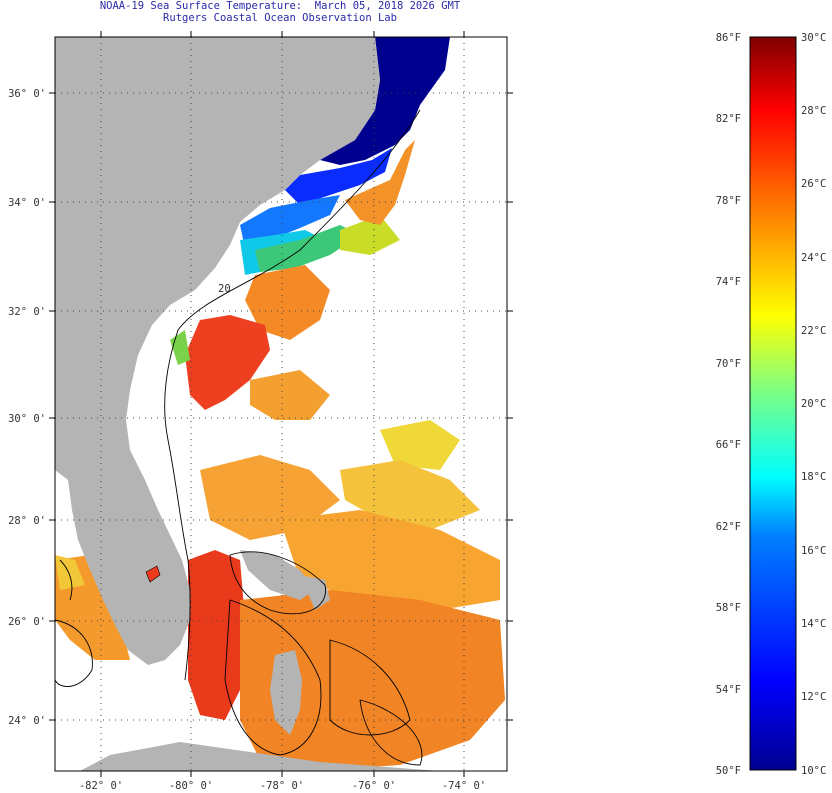 This screenshot has width=832, height=793. I want to click on sst-orange-southeast, so click(372, 680).